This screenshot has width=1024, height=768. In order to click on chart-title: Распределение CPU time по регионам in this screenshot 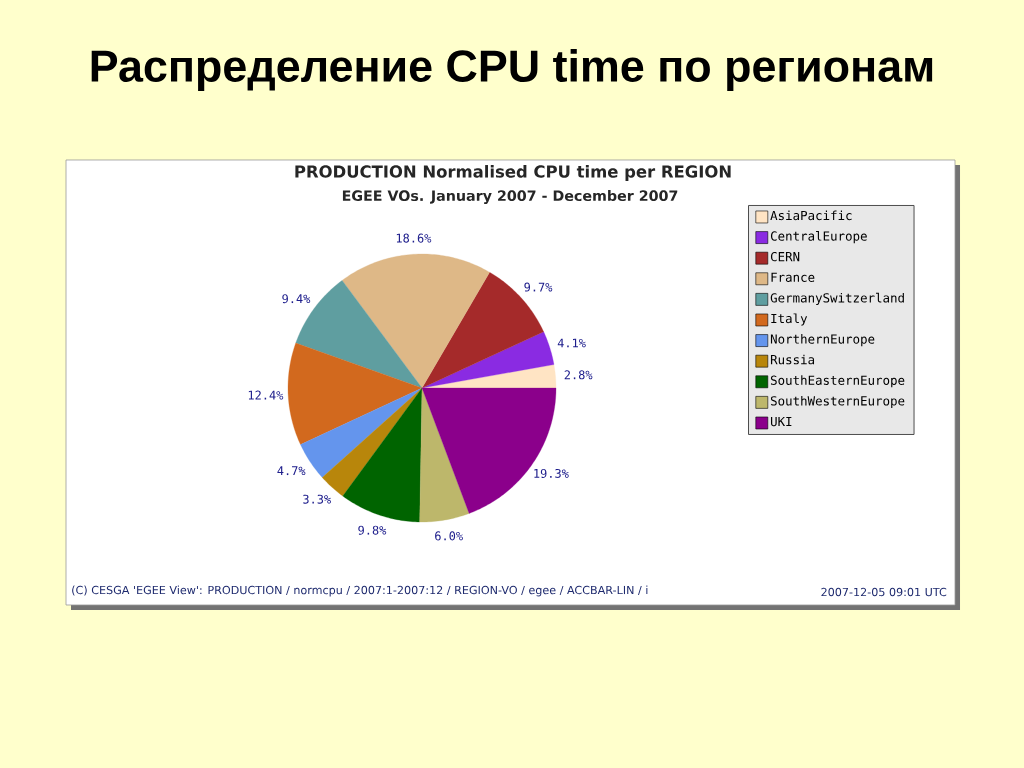, I will do `click(512, 70)`.